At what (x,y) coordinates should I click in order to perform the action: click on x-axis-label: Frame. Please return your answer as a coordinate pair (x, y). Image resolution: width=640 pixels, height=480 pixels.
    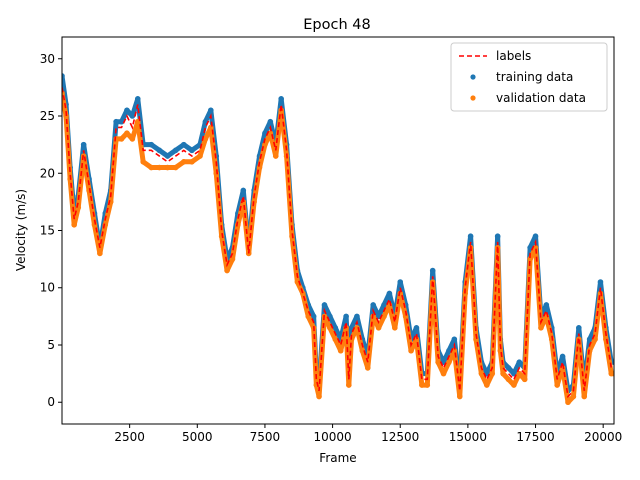
    Looking at the image, I should click on (337, 458).